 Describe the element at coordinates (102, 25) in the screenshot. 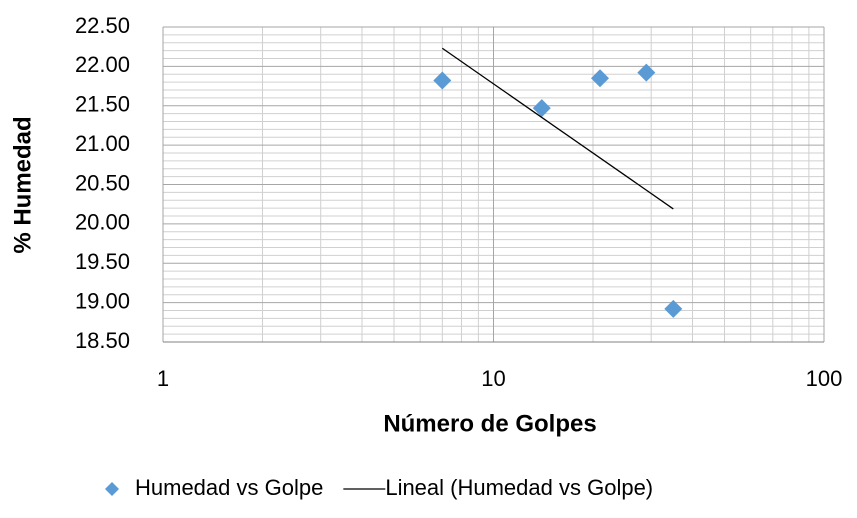

I see `y-tick-label: 22.50` at that location.